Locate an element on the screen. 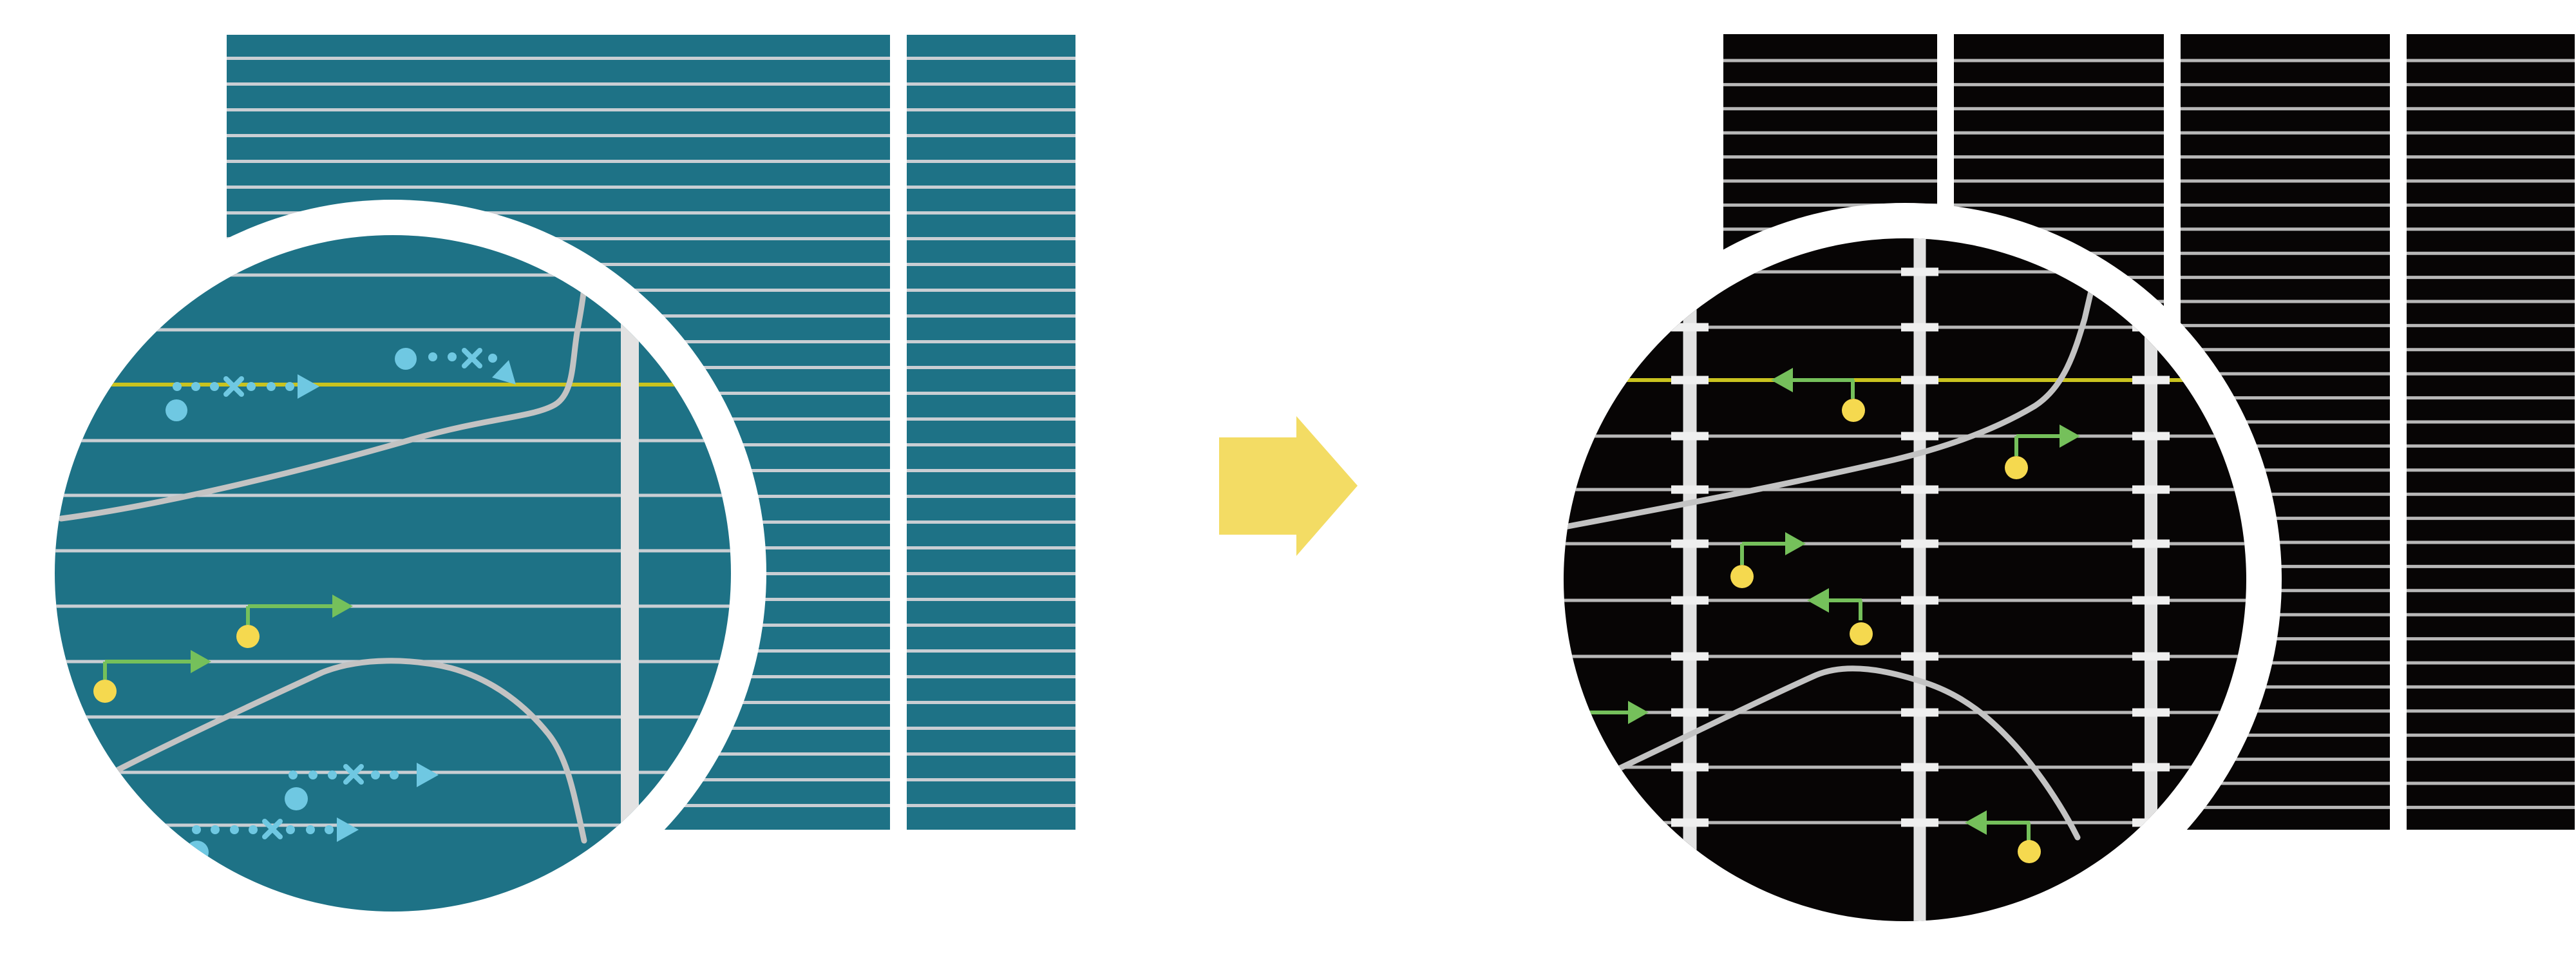 This screenshot has height=974, width=2576. transform-arrow-icon is located at coordinates (1288, 486).